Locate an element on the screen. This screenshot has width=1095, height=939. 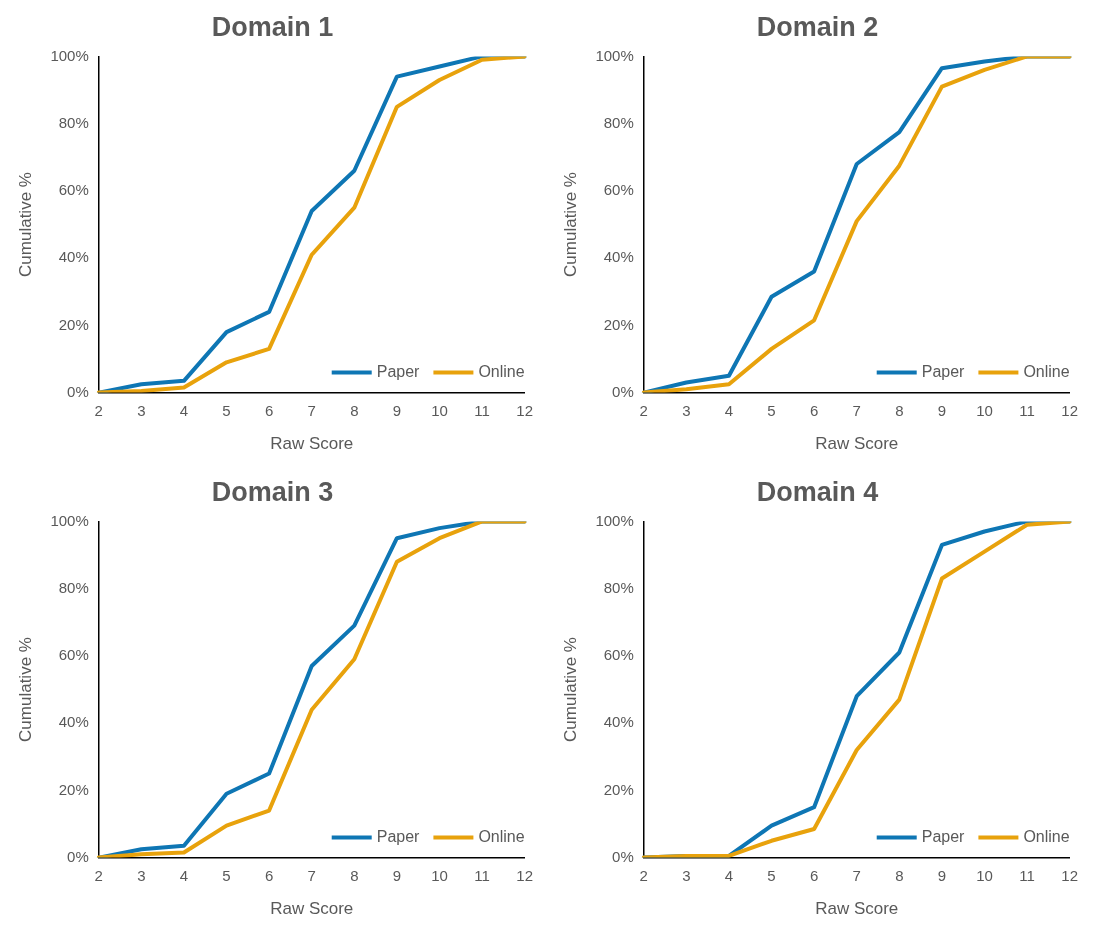
chart-title: Domain 2 is located at coordinates (817, 26).